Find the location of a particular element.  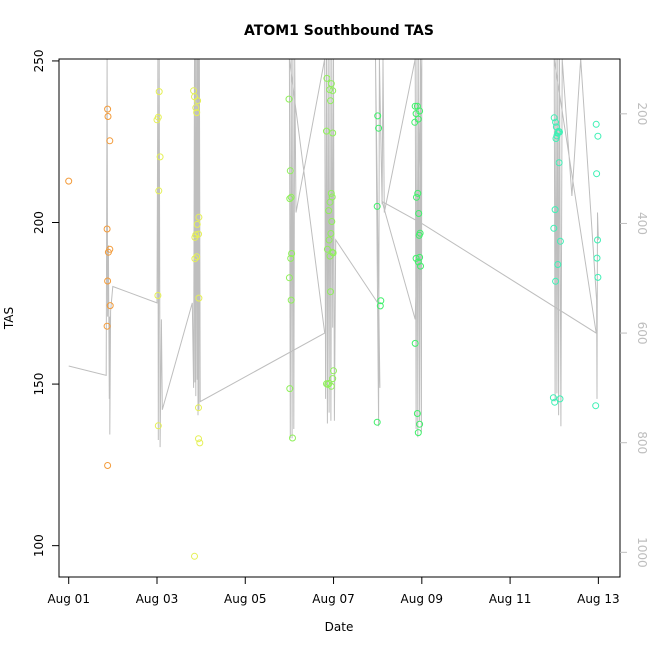

x-tick-label: Aug 05 is located at coordinates (245, 599).